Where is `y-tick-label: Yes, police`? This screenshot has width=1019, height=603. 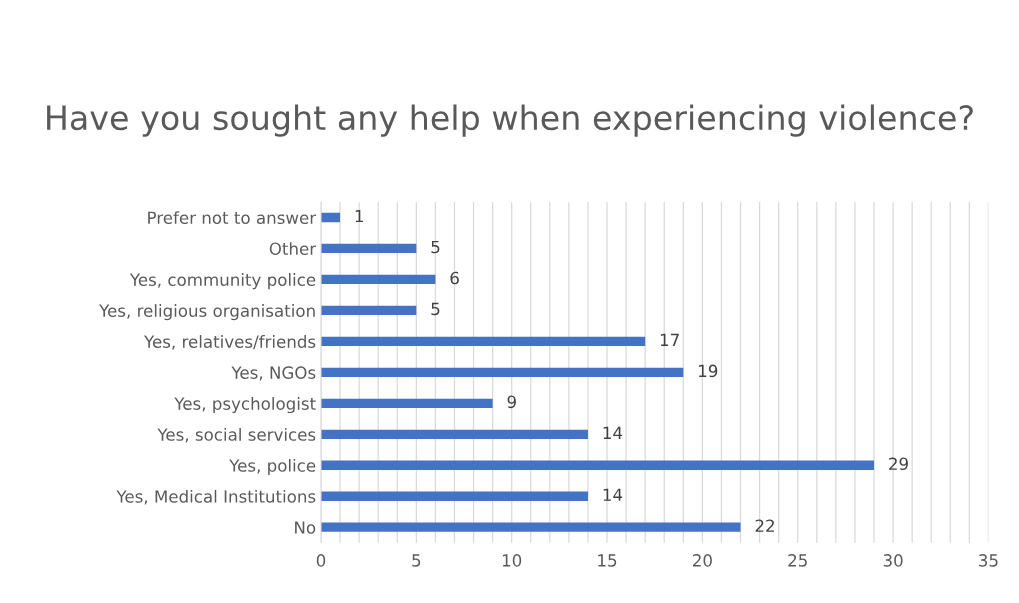
y-tick-label: Yes, police is located at coordinates (272, 467).